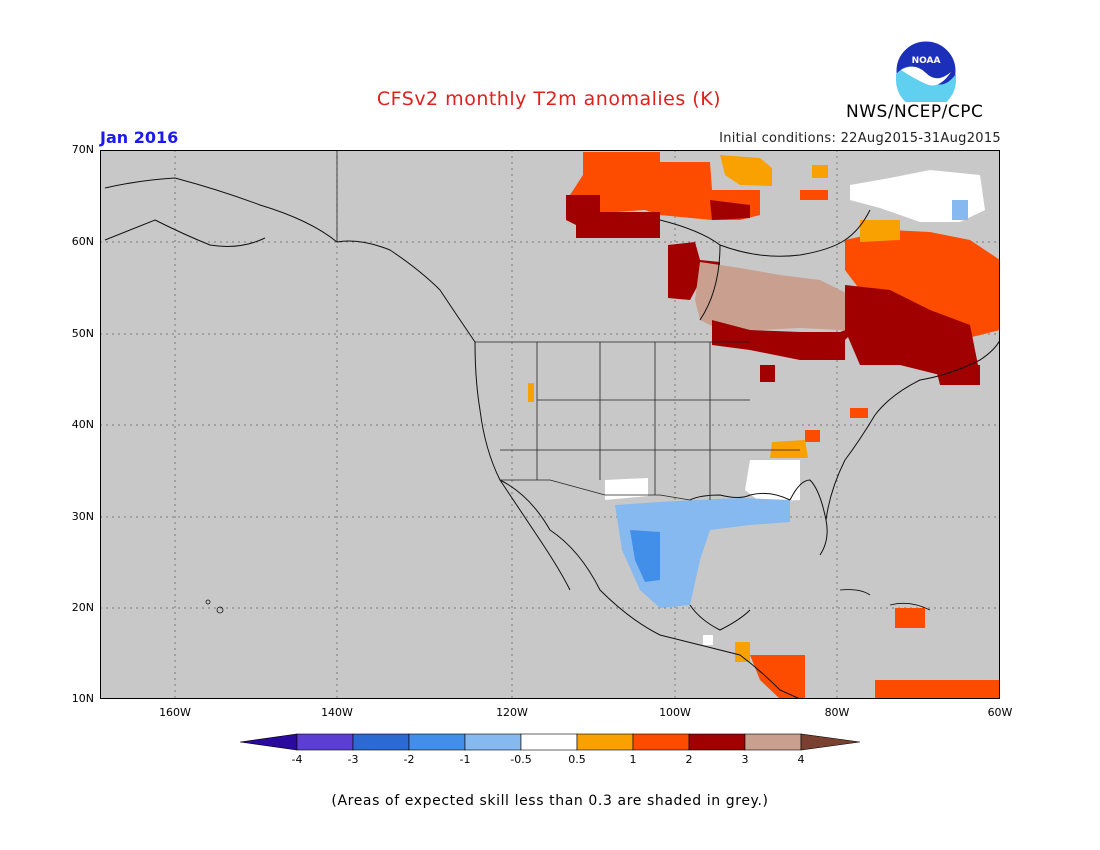 This screenshot has height=850, width=1100. I want to click on anomaly-red-centralamerica, so click(777, 677).